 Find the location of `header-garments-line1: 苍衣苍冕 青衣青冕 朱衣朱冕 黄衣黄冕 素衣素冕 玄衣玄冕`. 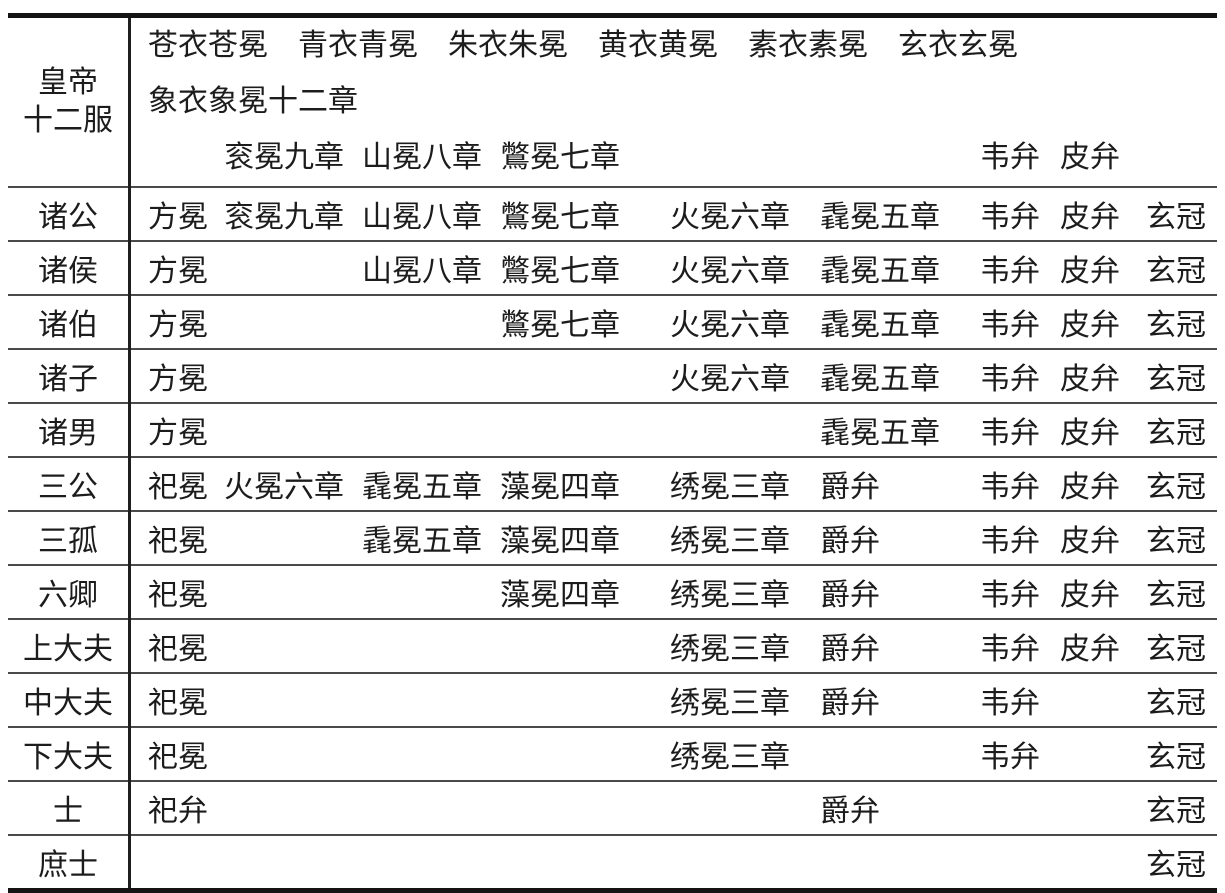

header-garments-line1: 苍衣苍冕 青衣青冕 朱衣朱冕 黄衣黄冕 素衣素冕 玄衣玄冕 is located at coordinates (583, 45).